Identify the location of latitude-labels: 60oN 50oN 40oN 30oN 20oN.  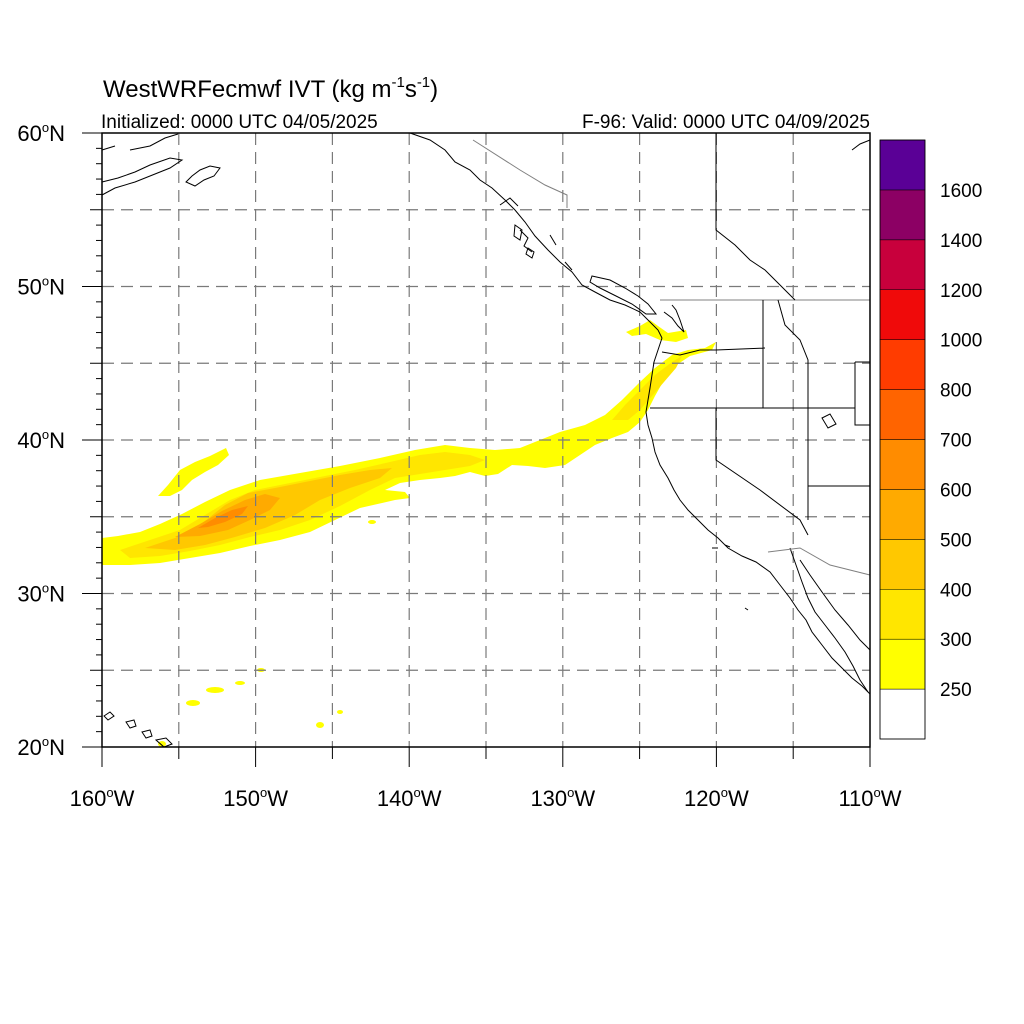
(41, 440).